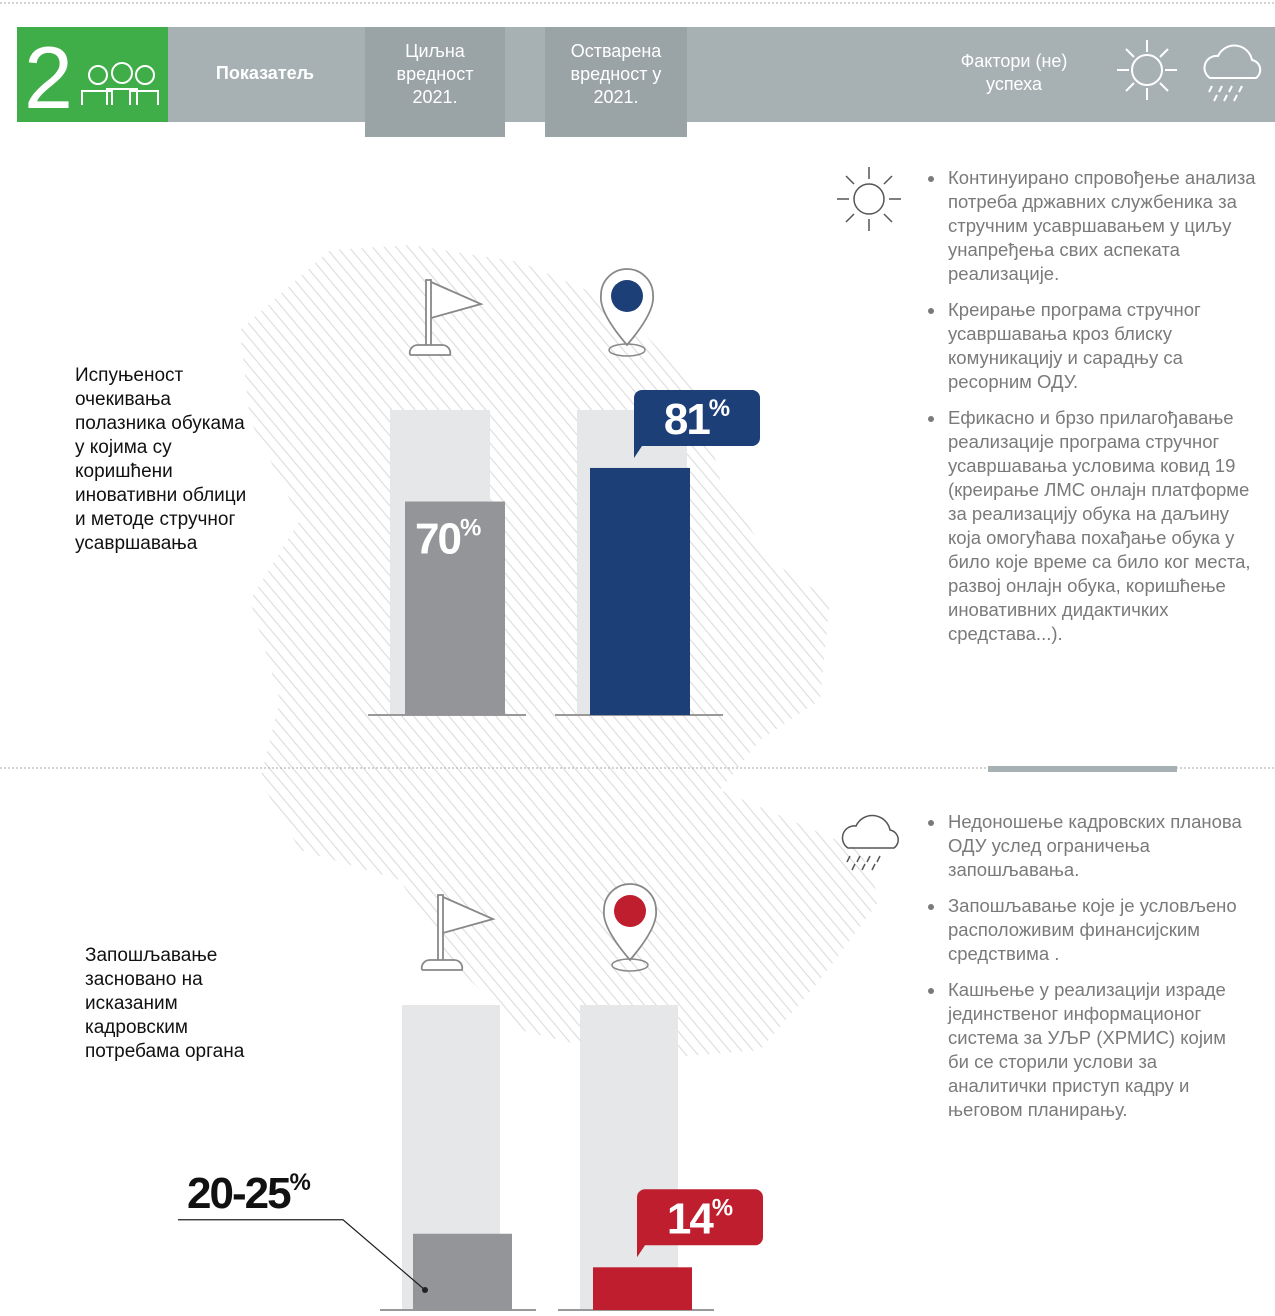  Describe the element at coordinates (1147, 70) in the screenshot. I see `header-sun-icon` at that location.